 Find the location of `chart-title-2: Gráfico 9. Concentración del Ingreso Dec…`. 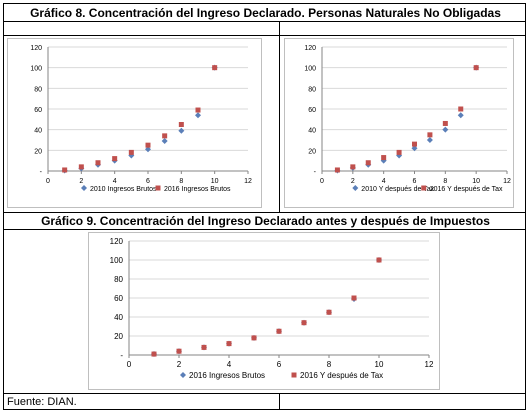

chart-title-2: Gráfico 9. Concentración del Ingreso Dec… is located at coordinates (265, 221).